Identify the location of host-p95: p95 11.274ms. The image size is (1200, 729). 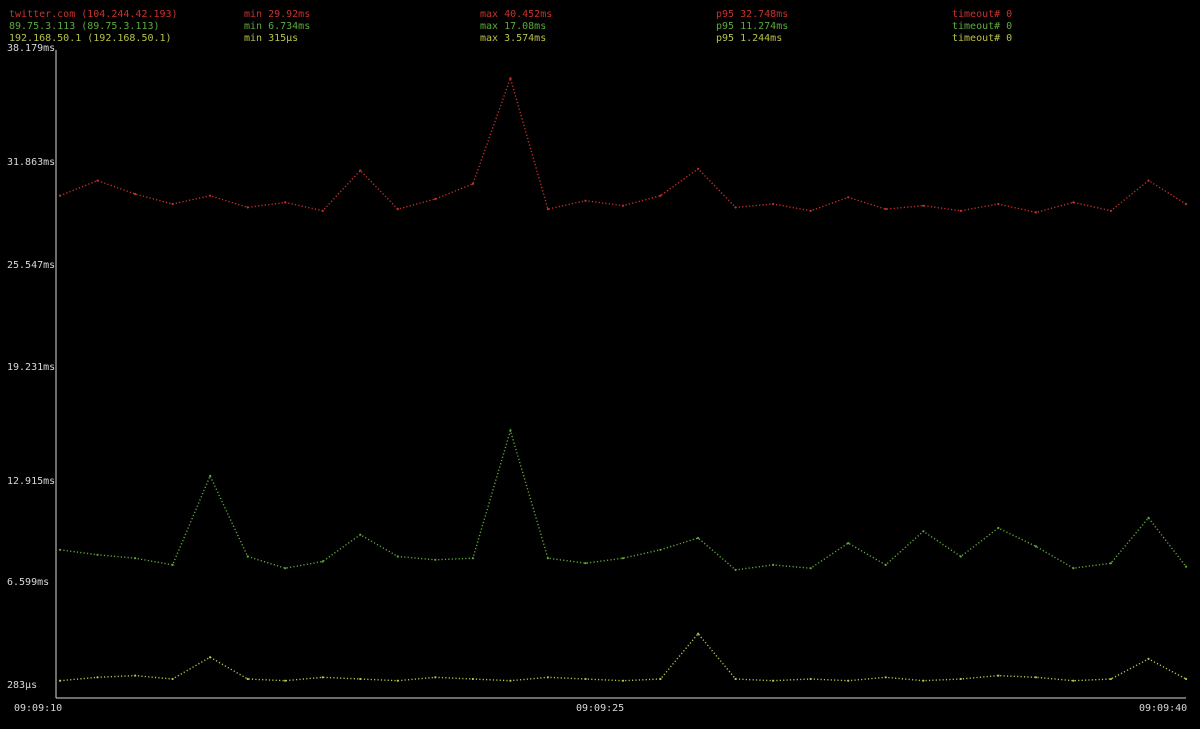
(752, 26).